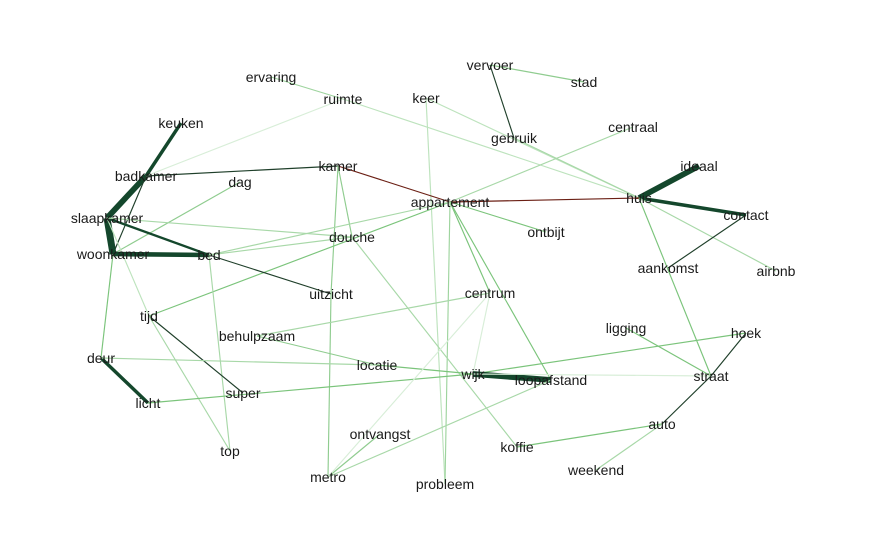  What do you see at coordinates (592, 375) in the screenshot?
I see `edge-wijk-straat` at bounding box center [592, 375].